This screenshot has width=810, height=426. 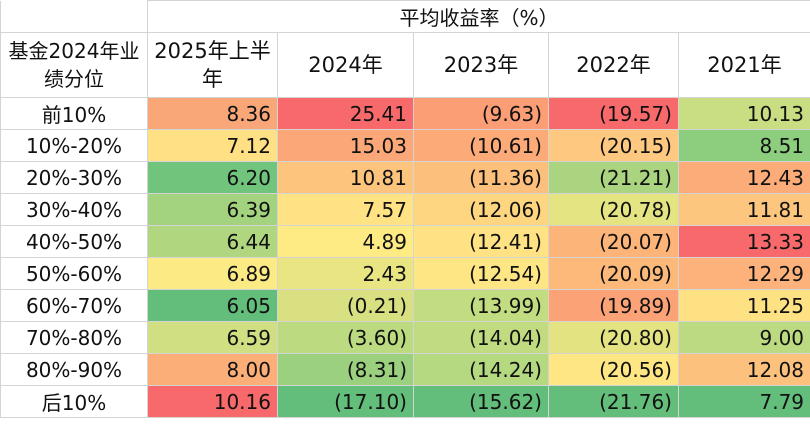 I want to click on value-cell: 7.79, so click(x=743, y=401).